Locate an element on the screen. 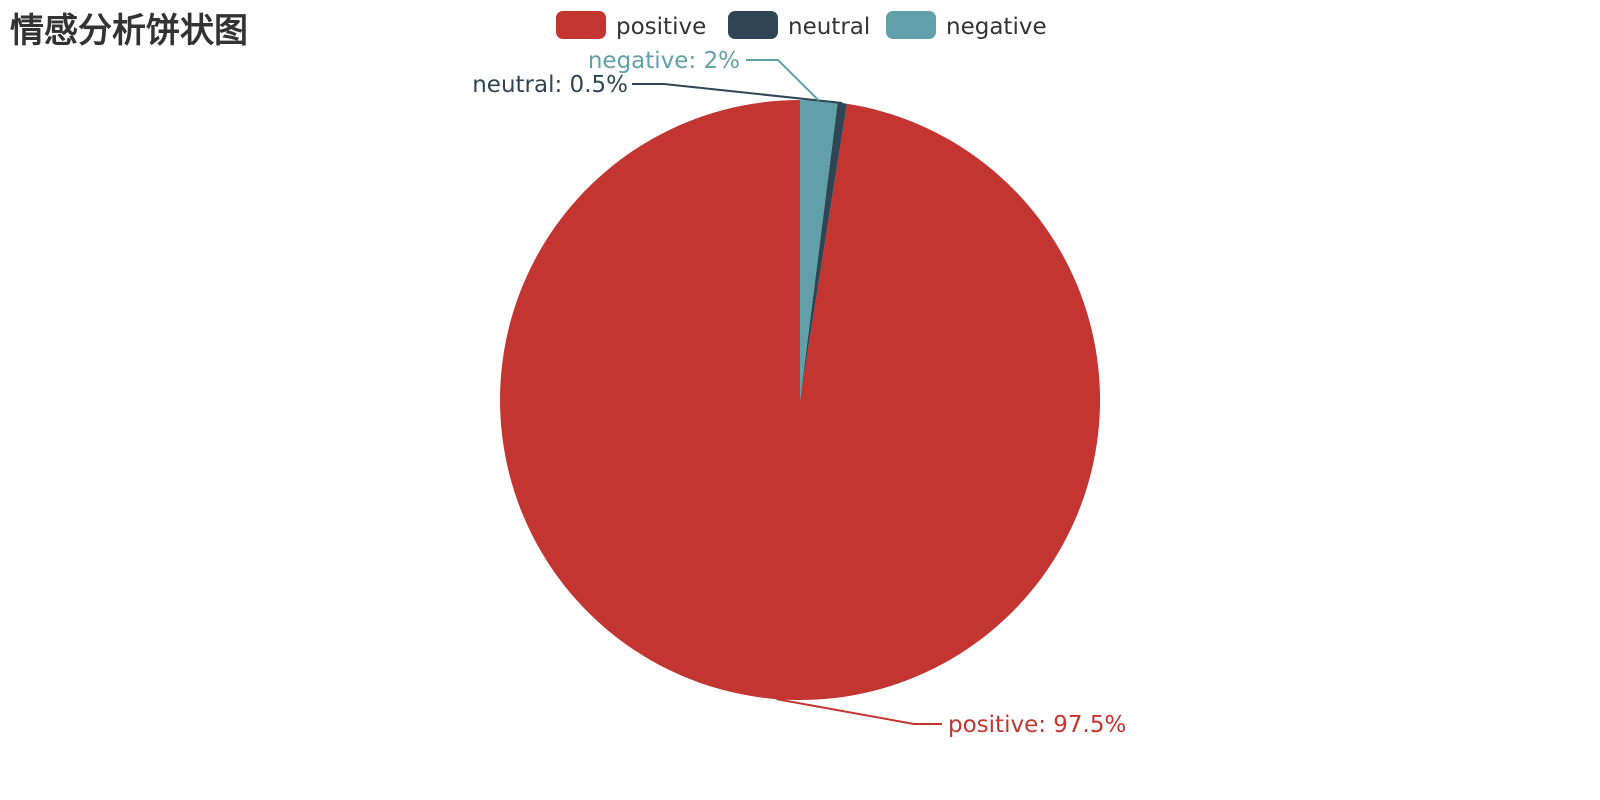  legend-label-positive: positive is located at coordinates (661, 27).